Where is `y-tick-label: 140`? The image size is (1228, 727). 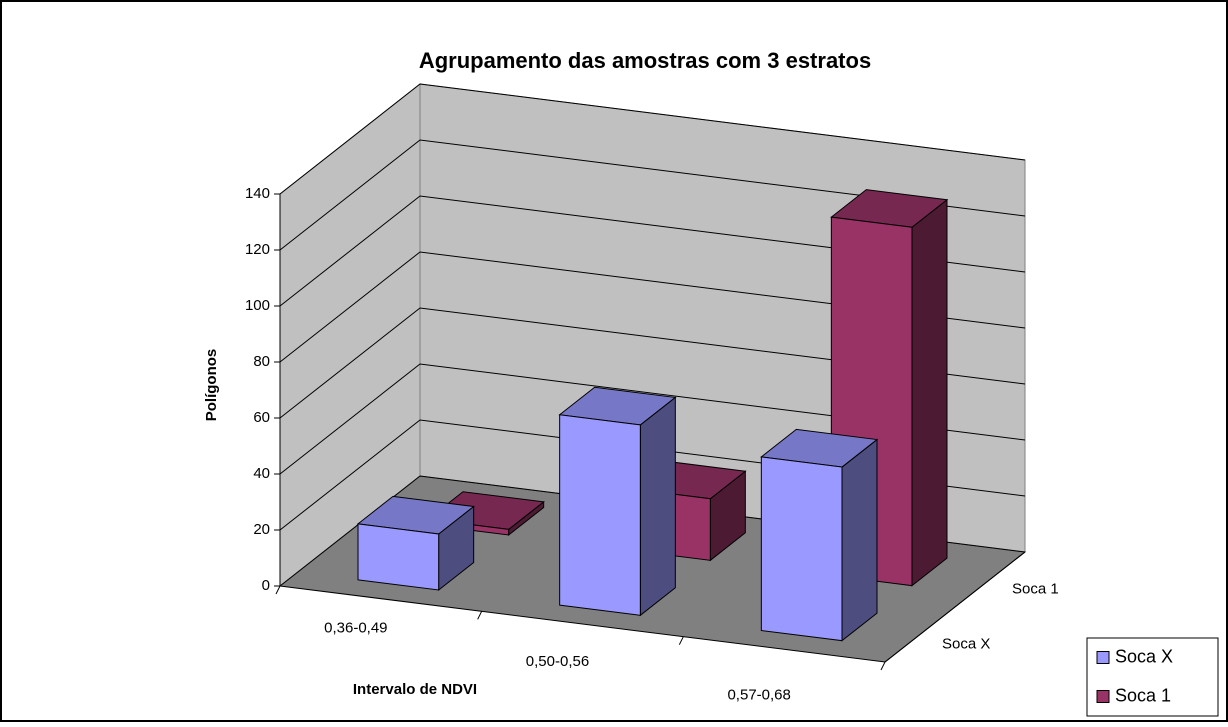 y-tick-label: 140 is located at coordinates (257, 193).